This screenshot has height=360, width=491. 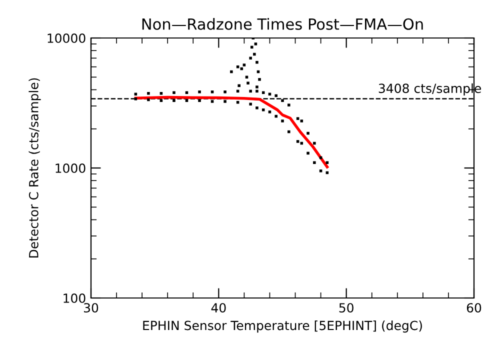 What do you see at coordinates (91, 308) in the screenshot?
I see `x-tick-label: 30` at bounding box center [91, 308].